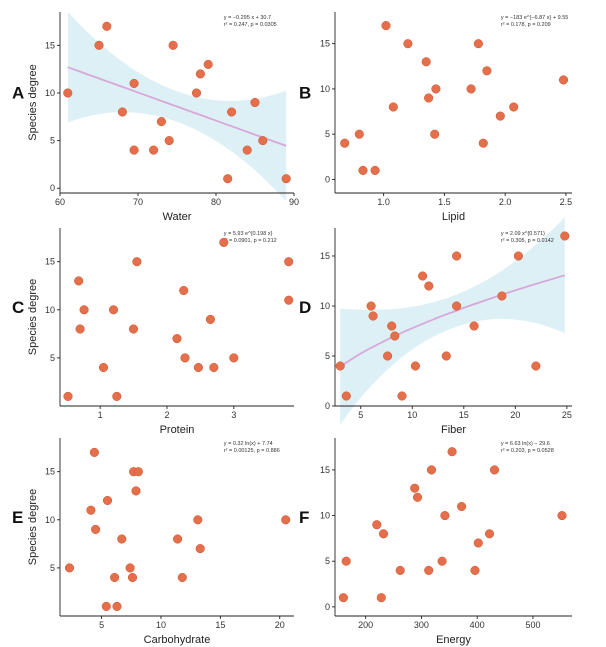  I want to click on equation-text: y = −183 e^{−6.87 x} + 9.55, so click(534, 18).